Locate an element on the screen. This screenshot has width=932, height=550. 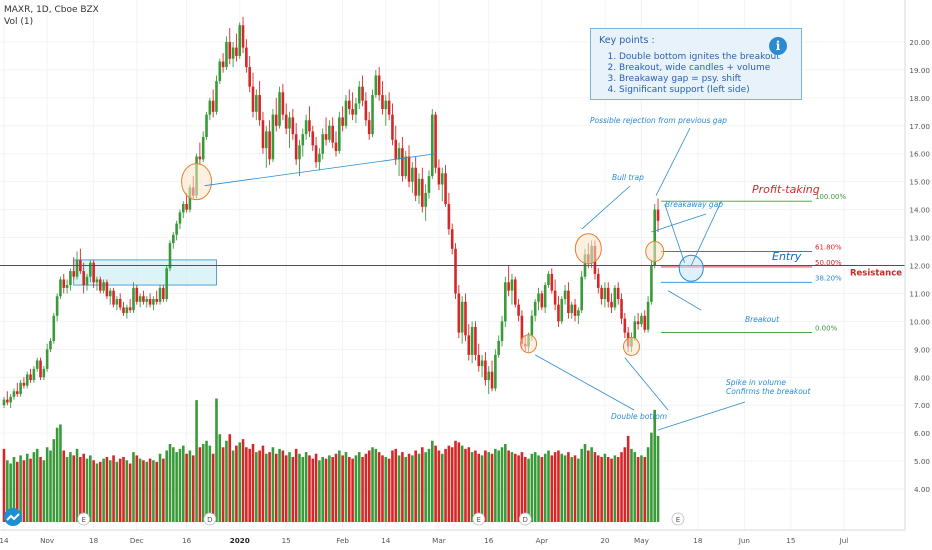
double-bottom-arrow-left is located at coordinates (585, 382).